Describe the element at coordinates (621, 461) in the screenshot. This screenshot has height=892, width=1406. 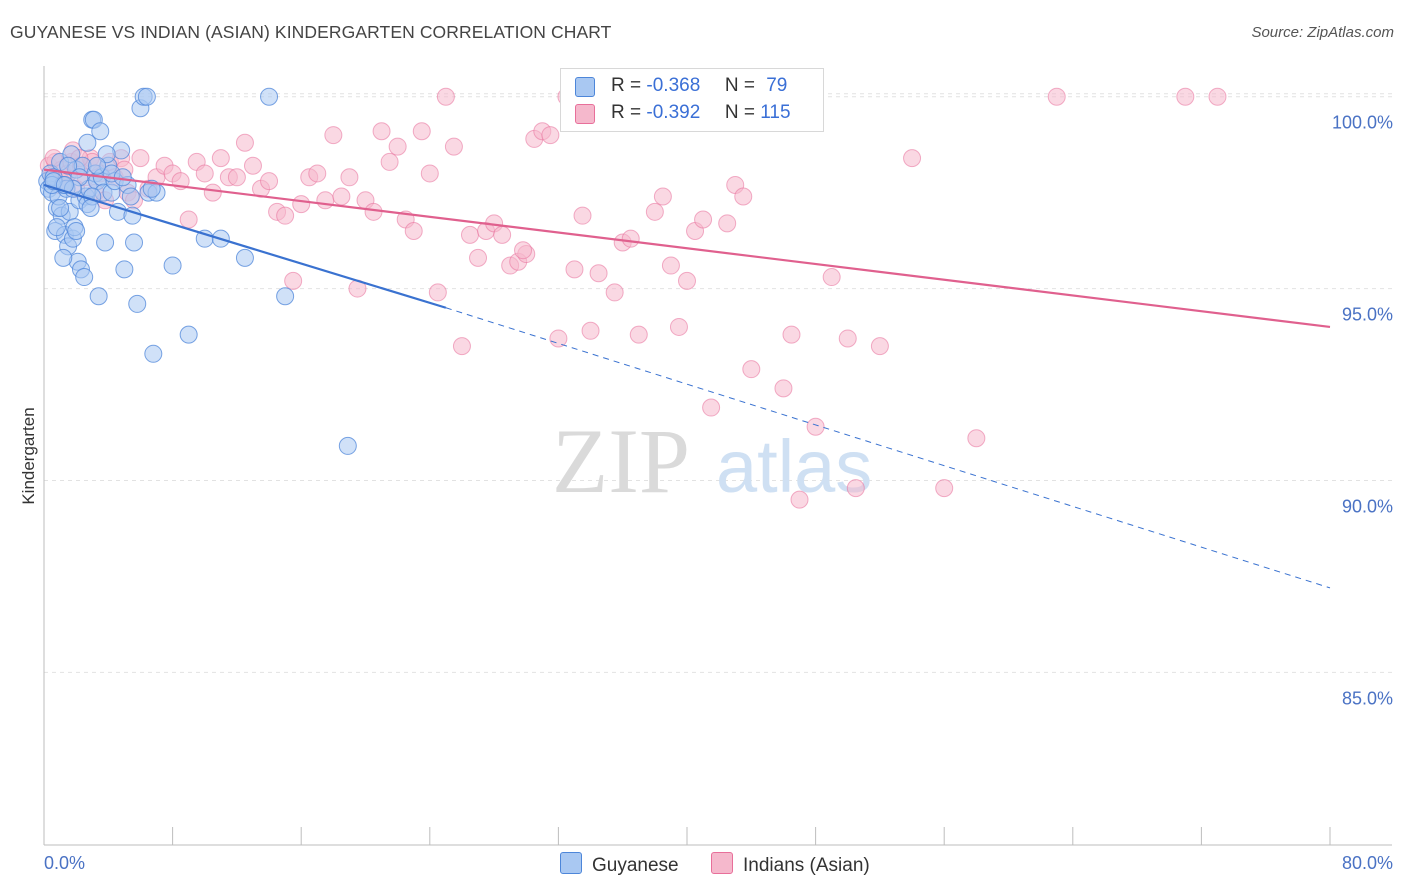
I see `watermark-zip: ZIP` at that location.